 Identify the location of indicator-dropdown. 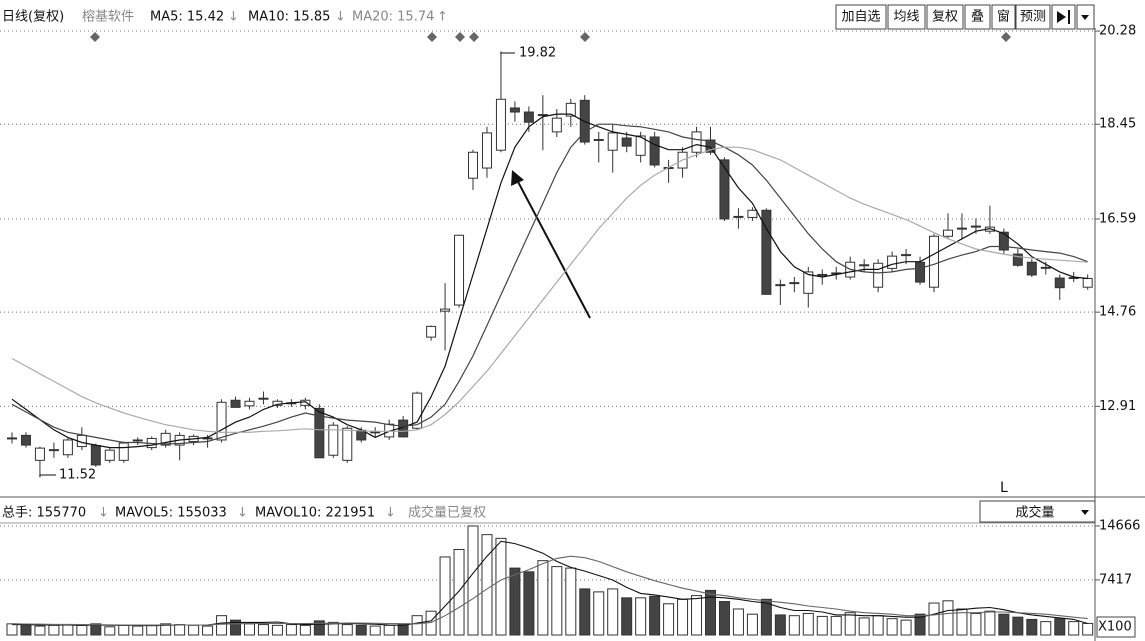
(1037, 511).